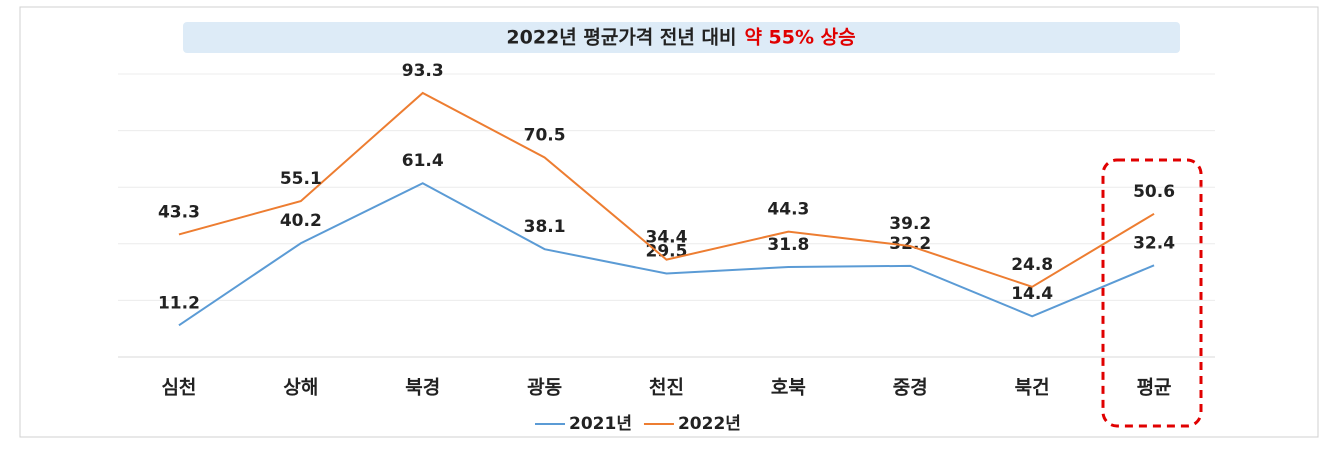 The height and width of the screenshot is (449, 1330). I want to click on x-tick-label: 천진, so click(666, 388).